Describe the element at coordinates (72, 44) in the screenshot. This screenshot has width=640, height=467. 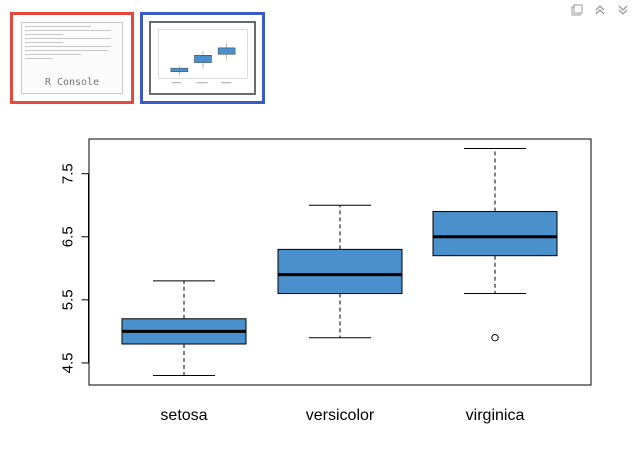
I see `console-text-lines` at that location.